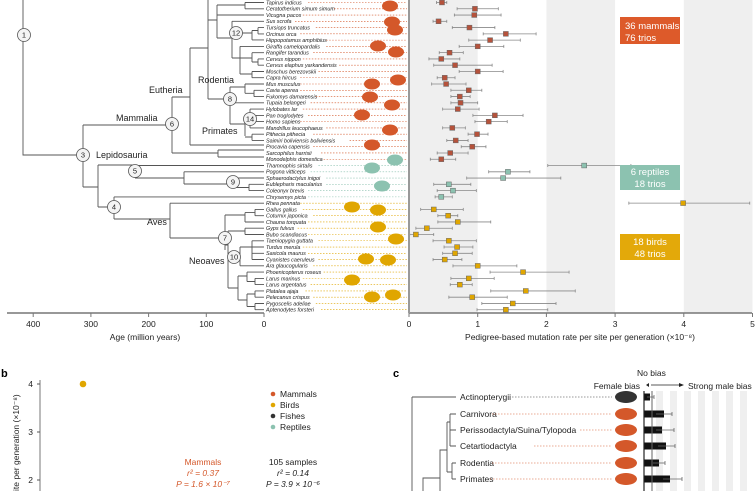 The image size is (755, 491). What do you see at coordinates (293, 484) in the screenshot?
I see `stats-all-p: P = 3.9 × 10⁻⁶` at bounding box center [293, 484].